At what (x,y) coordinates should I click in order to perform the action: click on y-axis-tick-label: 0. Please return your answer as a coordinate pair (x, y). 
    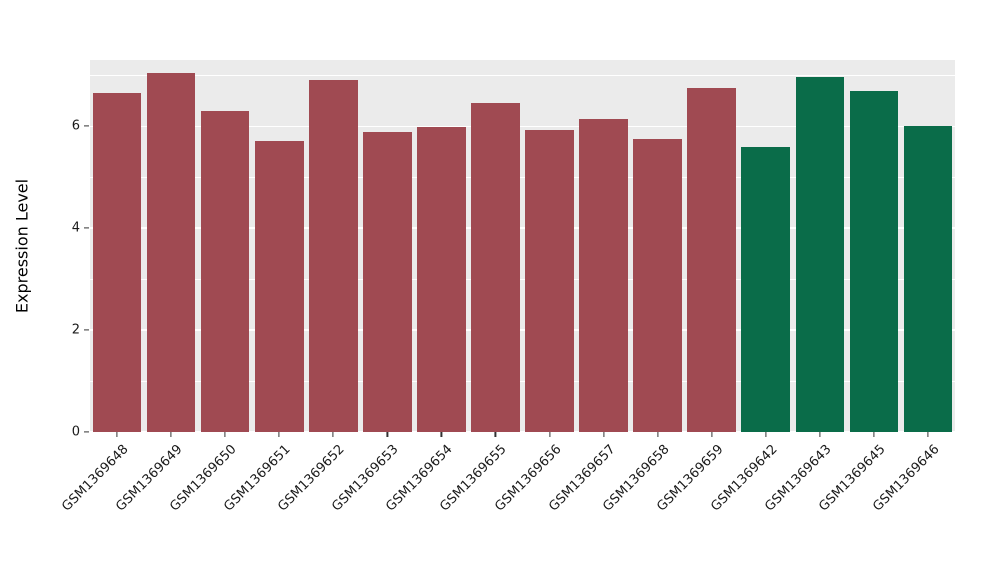
    Looking at the image, I should click on (75, 432).